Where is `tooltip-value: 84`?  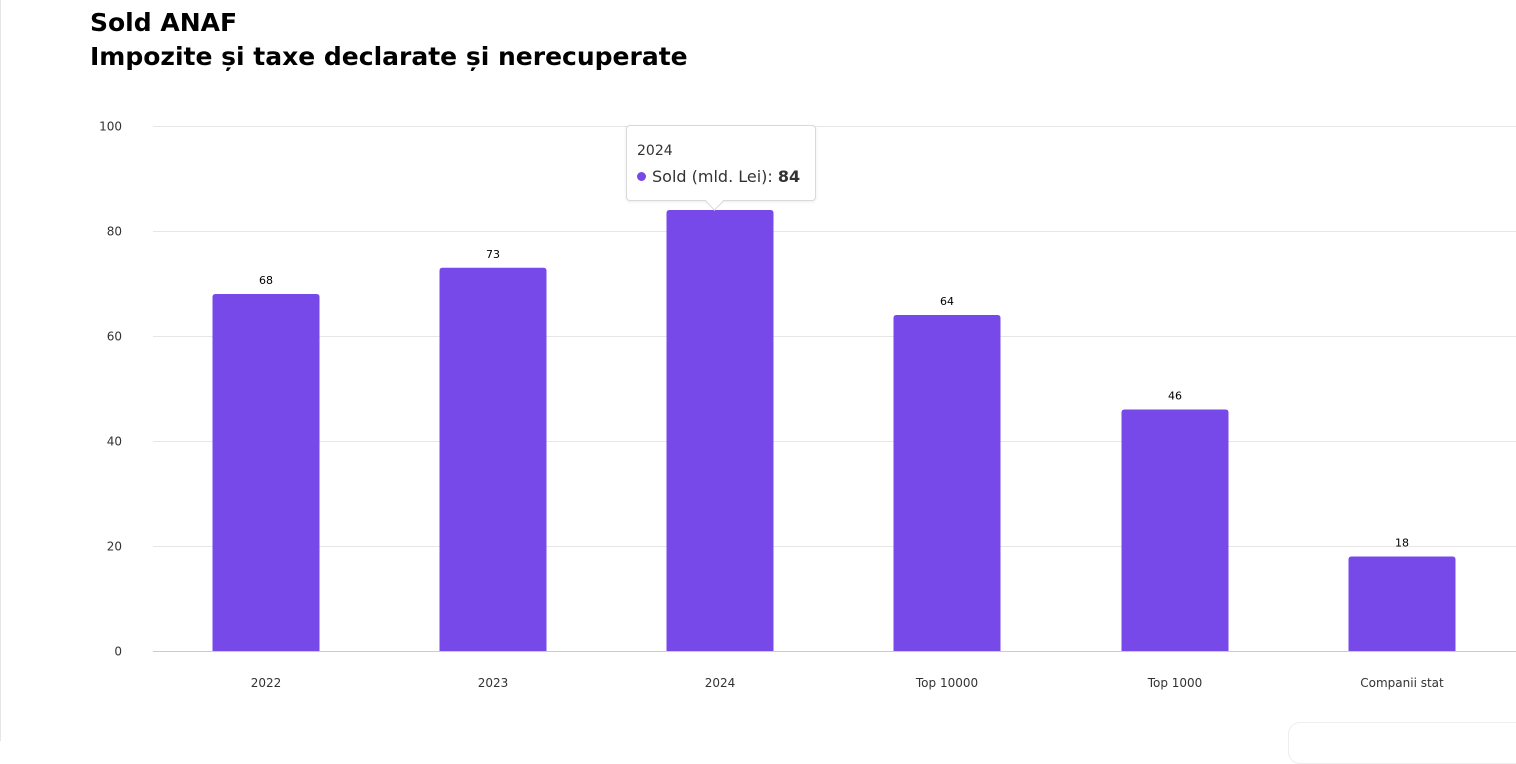
tooltip-value: 84 is located at coordinates (789, 176).